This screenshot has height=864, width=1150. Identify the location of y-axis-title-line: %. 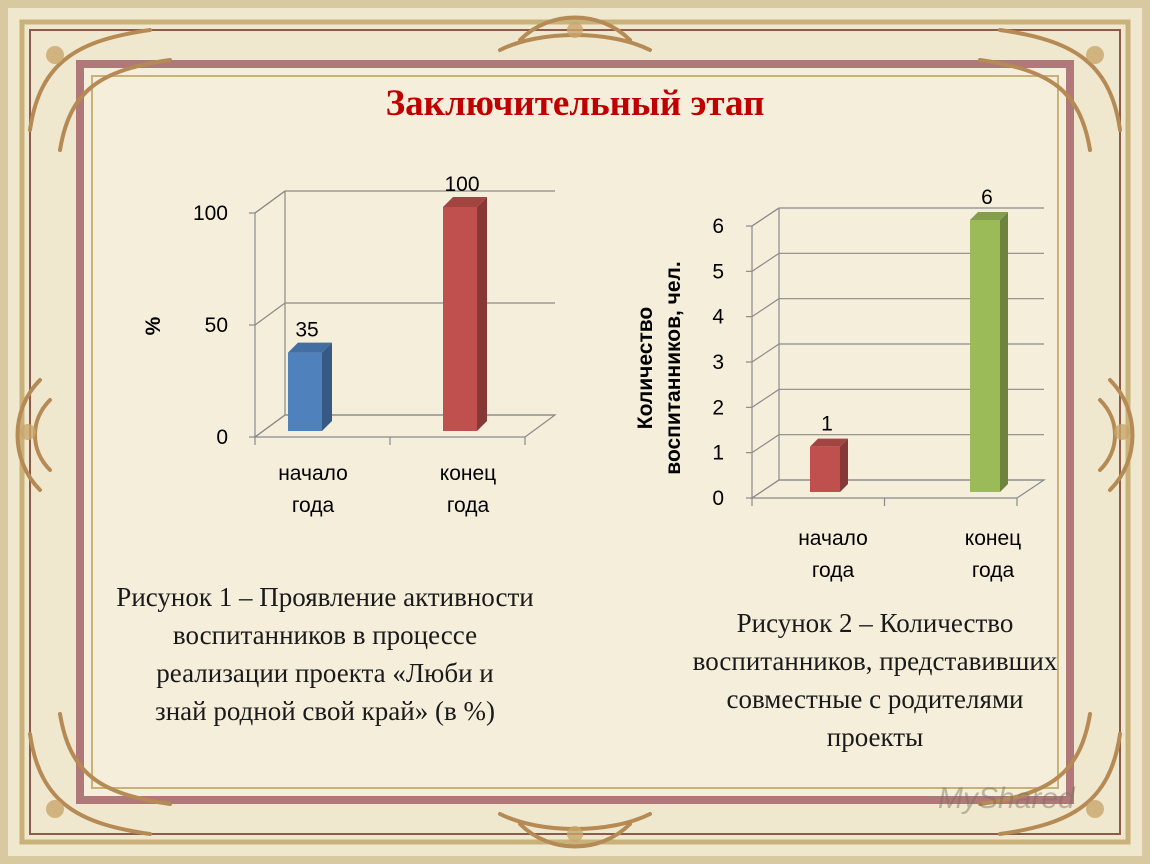
(153, 325).